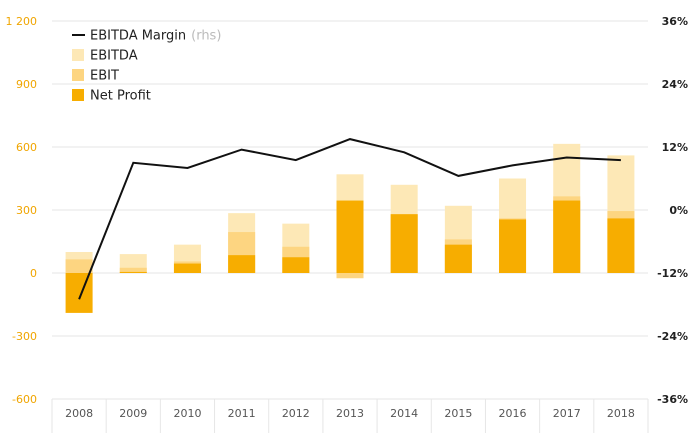 This screenshot has height=433, width=700. Describe the element at coordinates (242, 413) in the screenshot. I see `x-tick-label: 2011` at that location.